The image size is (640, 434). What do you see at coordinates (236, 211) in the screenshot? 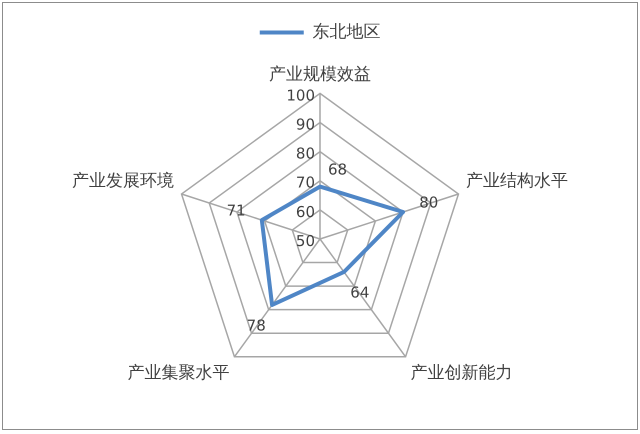
I see `data-label: 71` at bounding box center [236, 211].